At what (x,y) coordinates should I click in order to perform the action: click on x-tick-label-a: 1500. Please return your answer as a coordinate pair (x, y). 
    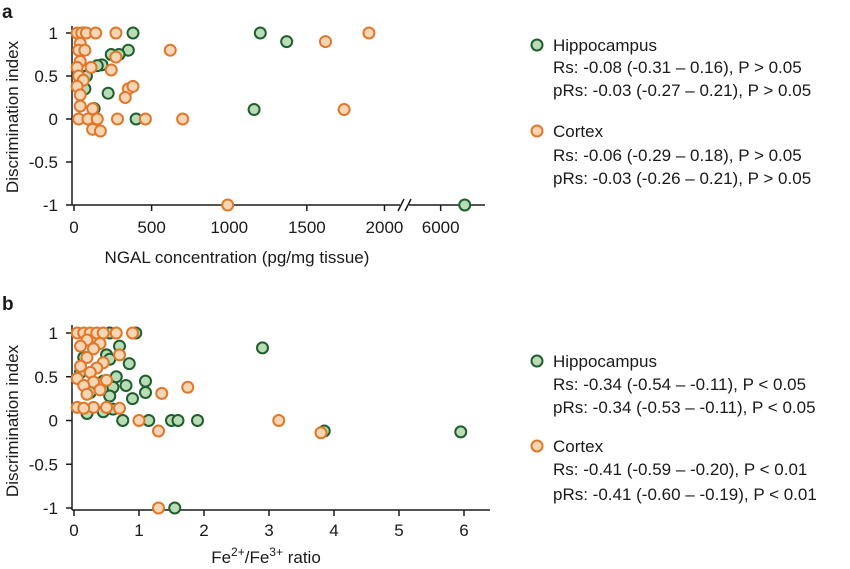
    Looking at the image, I should click on (307, 227).